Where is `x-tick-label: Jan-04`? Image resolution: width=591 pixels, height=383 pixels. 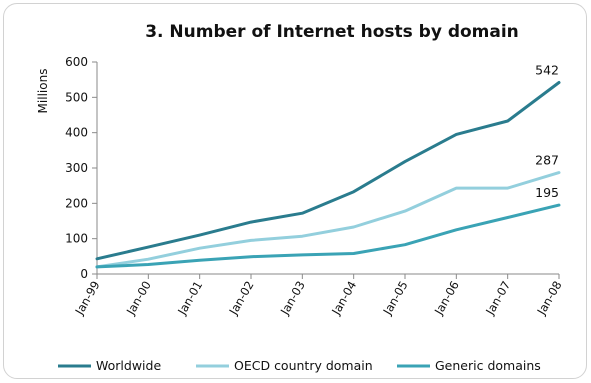
x-tick-label: Jan-04 is located at coordinates (343, 298).